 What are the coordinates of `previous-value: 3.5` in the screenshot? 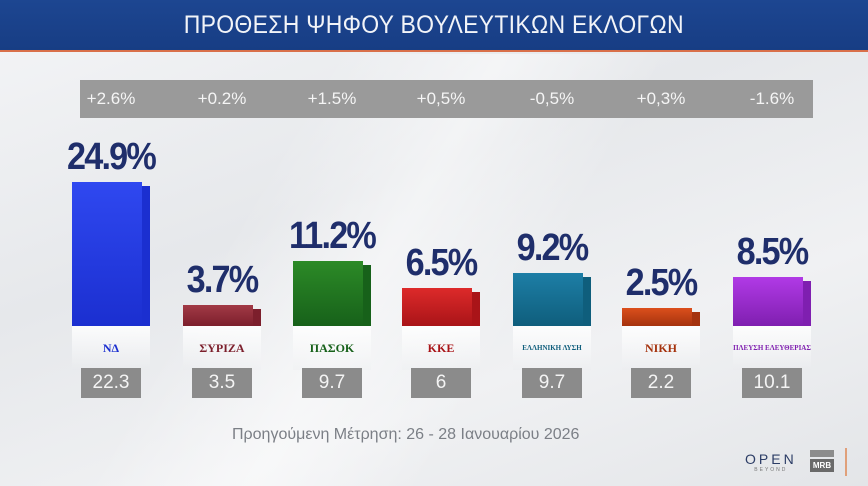 It's located at (222, 383).